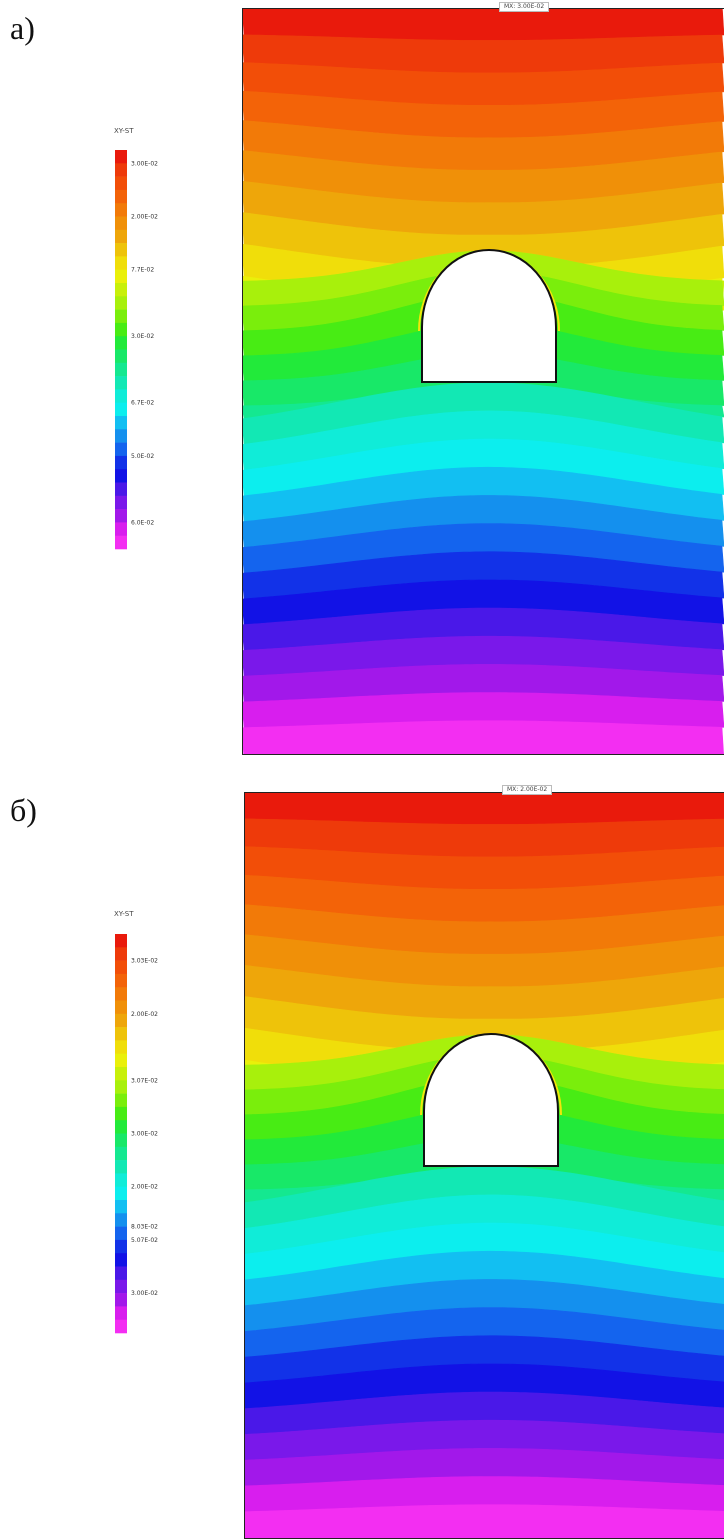  What do you see at coordinates (142, 522) in the screenshot?
I see `legend-tick-label: 6.0E-02` at bounding box center [142, 522].